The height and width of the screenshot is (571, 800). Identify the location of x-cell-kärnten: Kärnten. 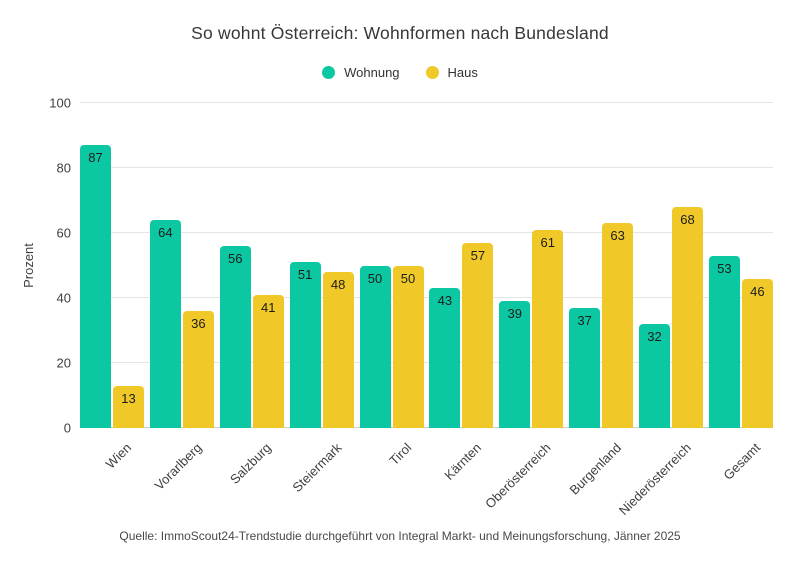
(461, 479).